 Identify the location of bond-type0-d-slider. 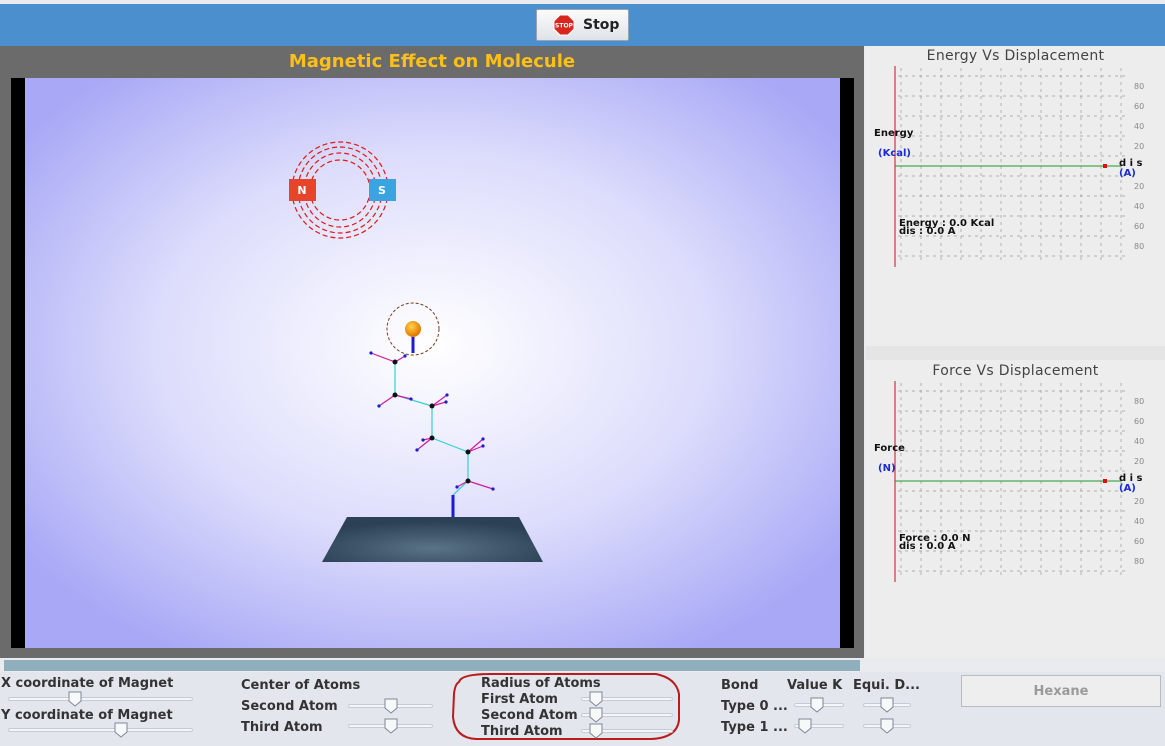
(887, 705).